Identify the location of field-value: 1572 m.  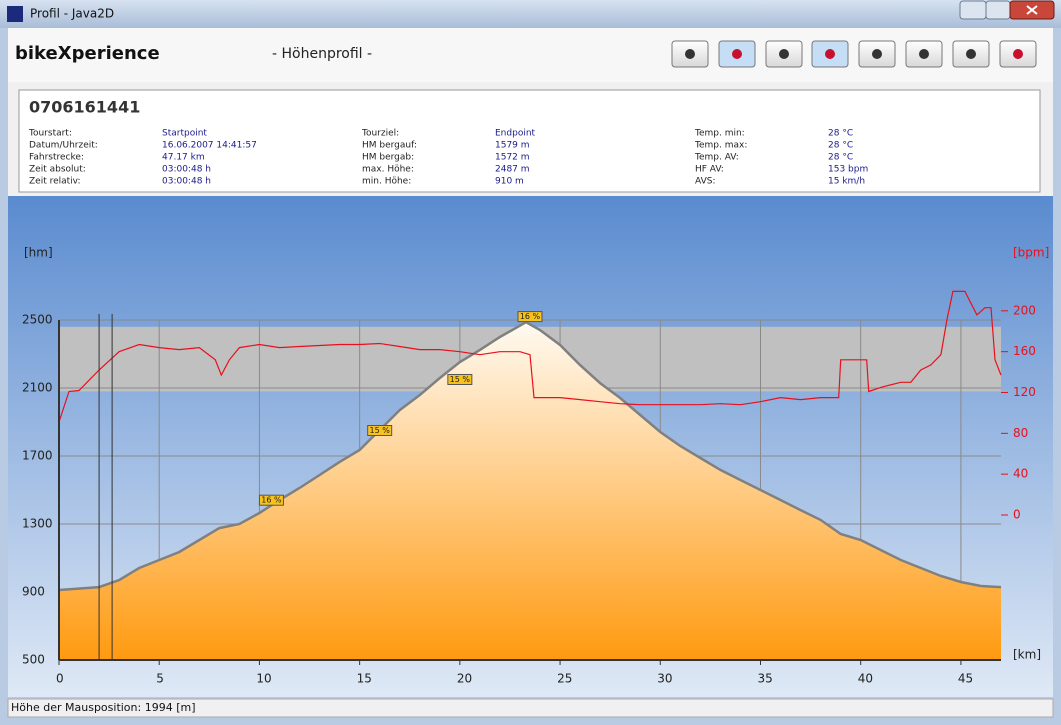
(512, 158).